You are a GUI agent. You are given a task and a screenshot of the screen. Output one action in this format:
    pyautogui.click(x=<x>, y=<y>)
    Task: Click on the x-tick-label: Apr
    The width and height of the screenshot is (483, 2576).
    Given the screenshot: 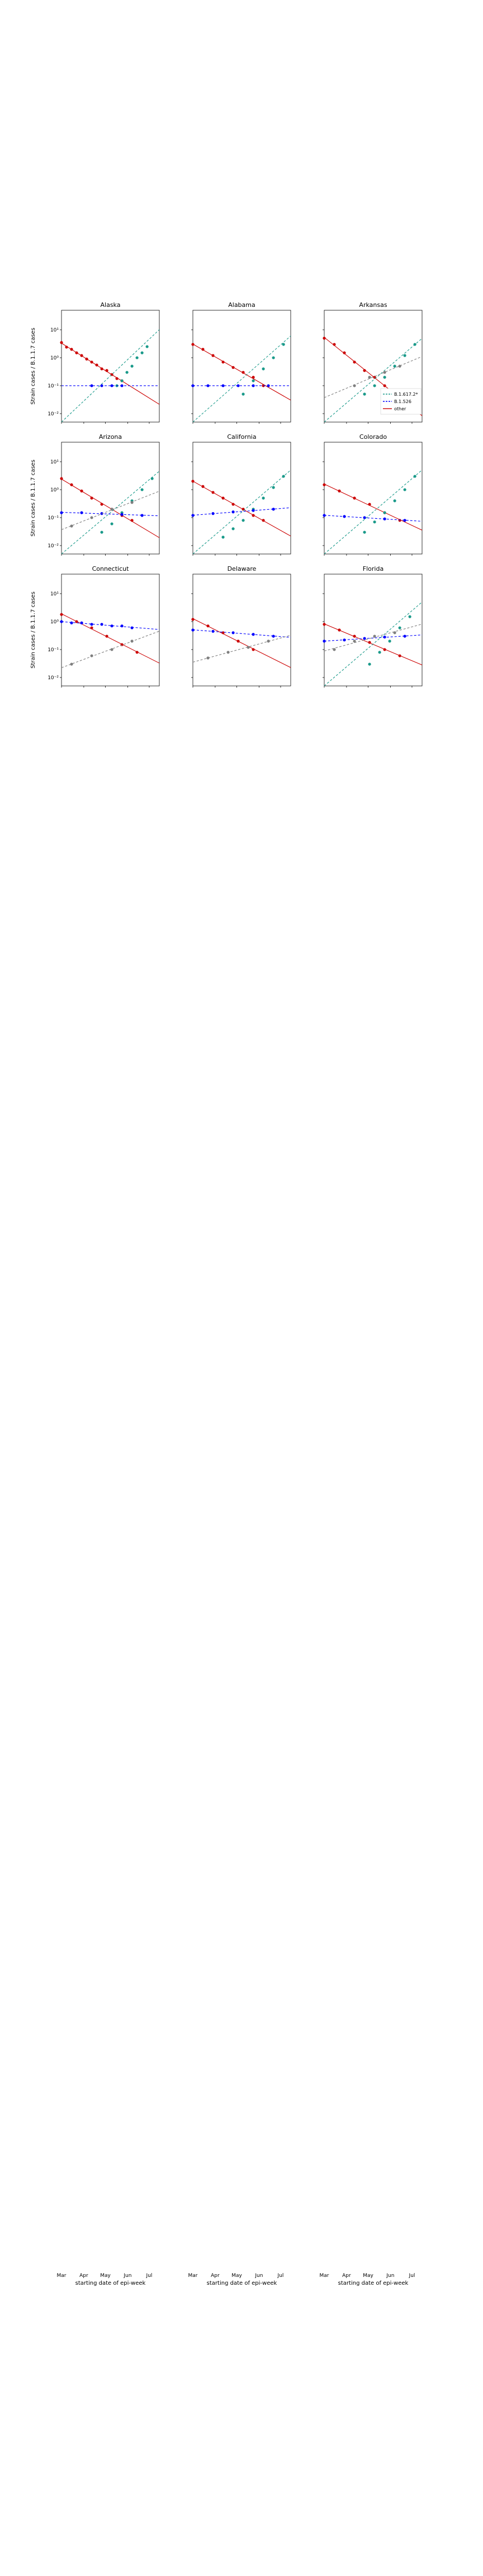 What is the action you would take?
    pyautogui.click(x=83, y=2276)
    